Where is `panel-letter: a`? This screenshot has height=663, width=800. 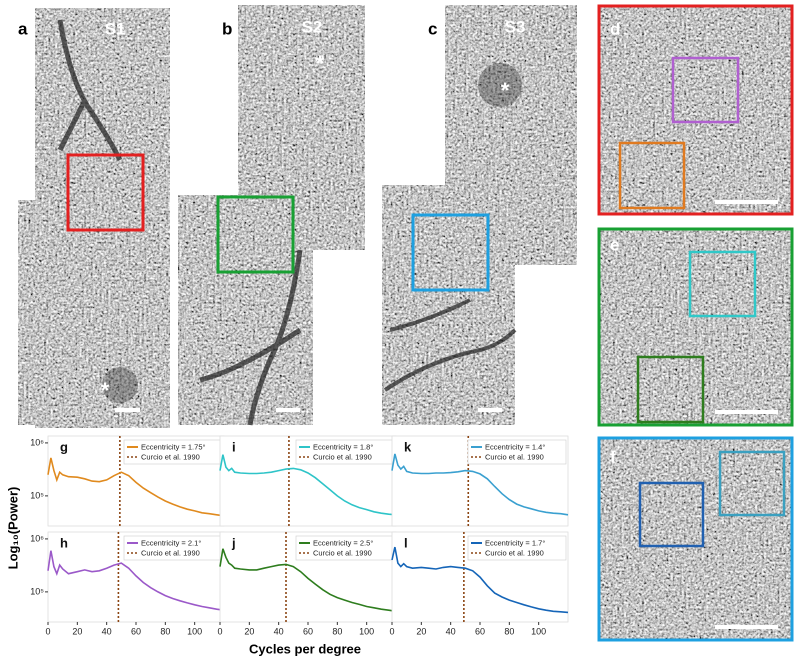
panel-letter: a is located at coordinates (23, 28).